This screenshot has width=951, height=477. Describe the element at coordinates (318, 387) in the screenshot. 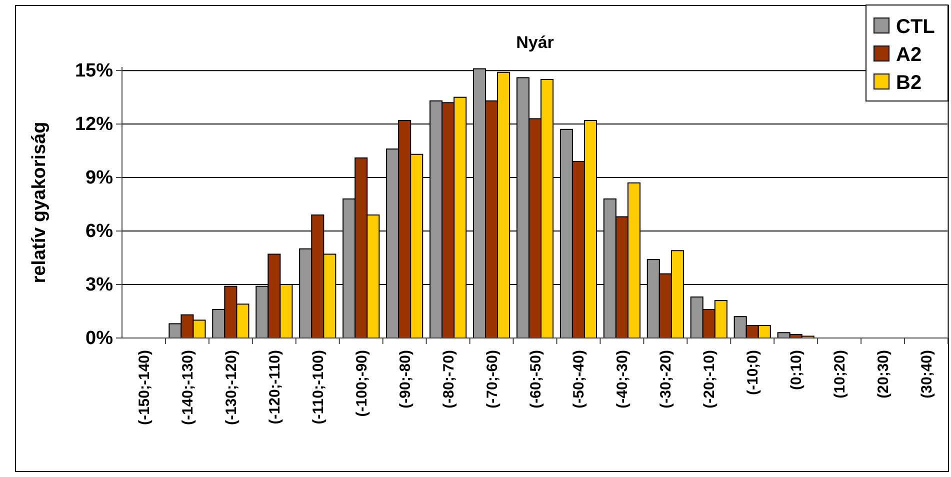

I see `x-tick-label: (-110;-100)` at that location.